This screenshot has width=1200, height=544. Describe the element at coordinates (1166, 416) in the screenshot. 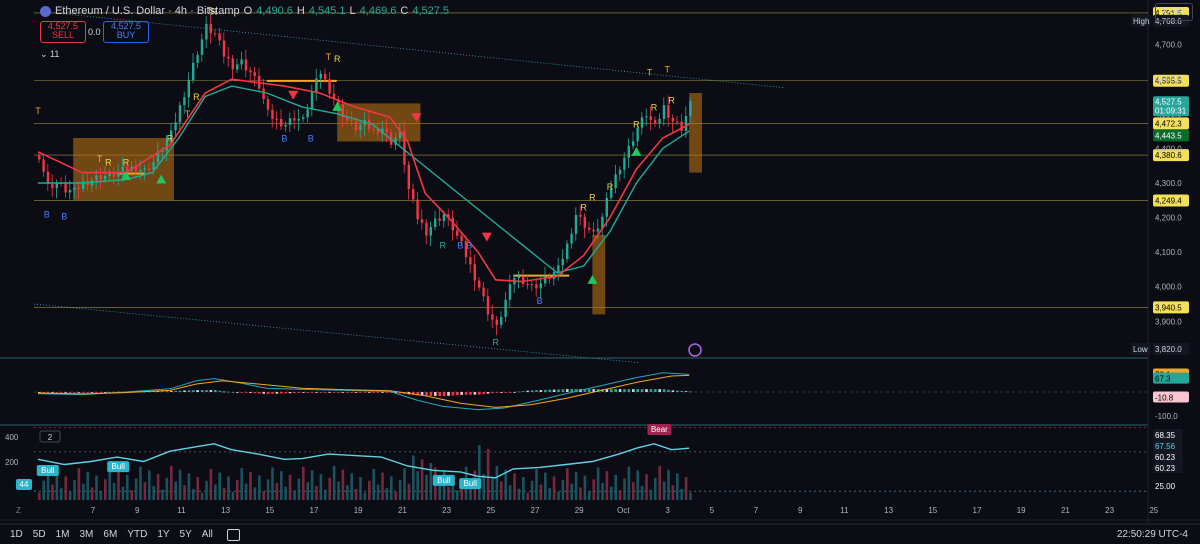

I see `macd-tick-label-0: -100.0` at that location.